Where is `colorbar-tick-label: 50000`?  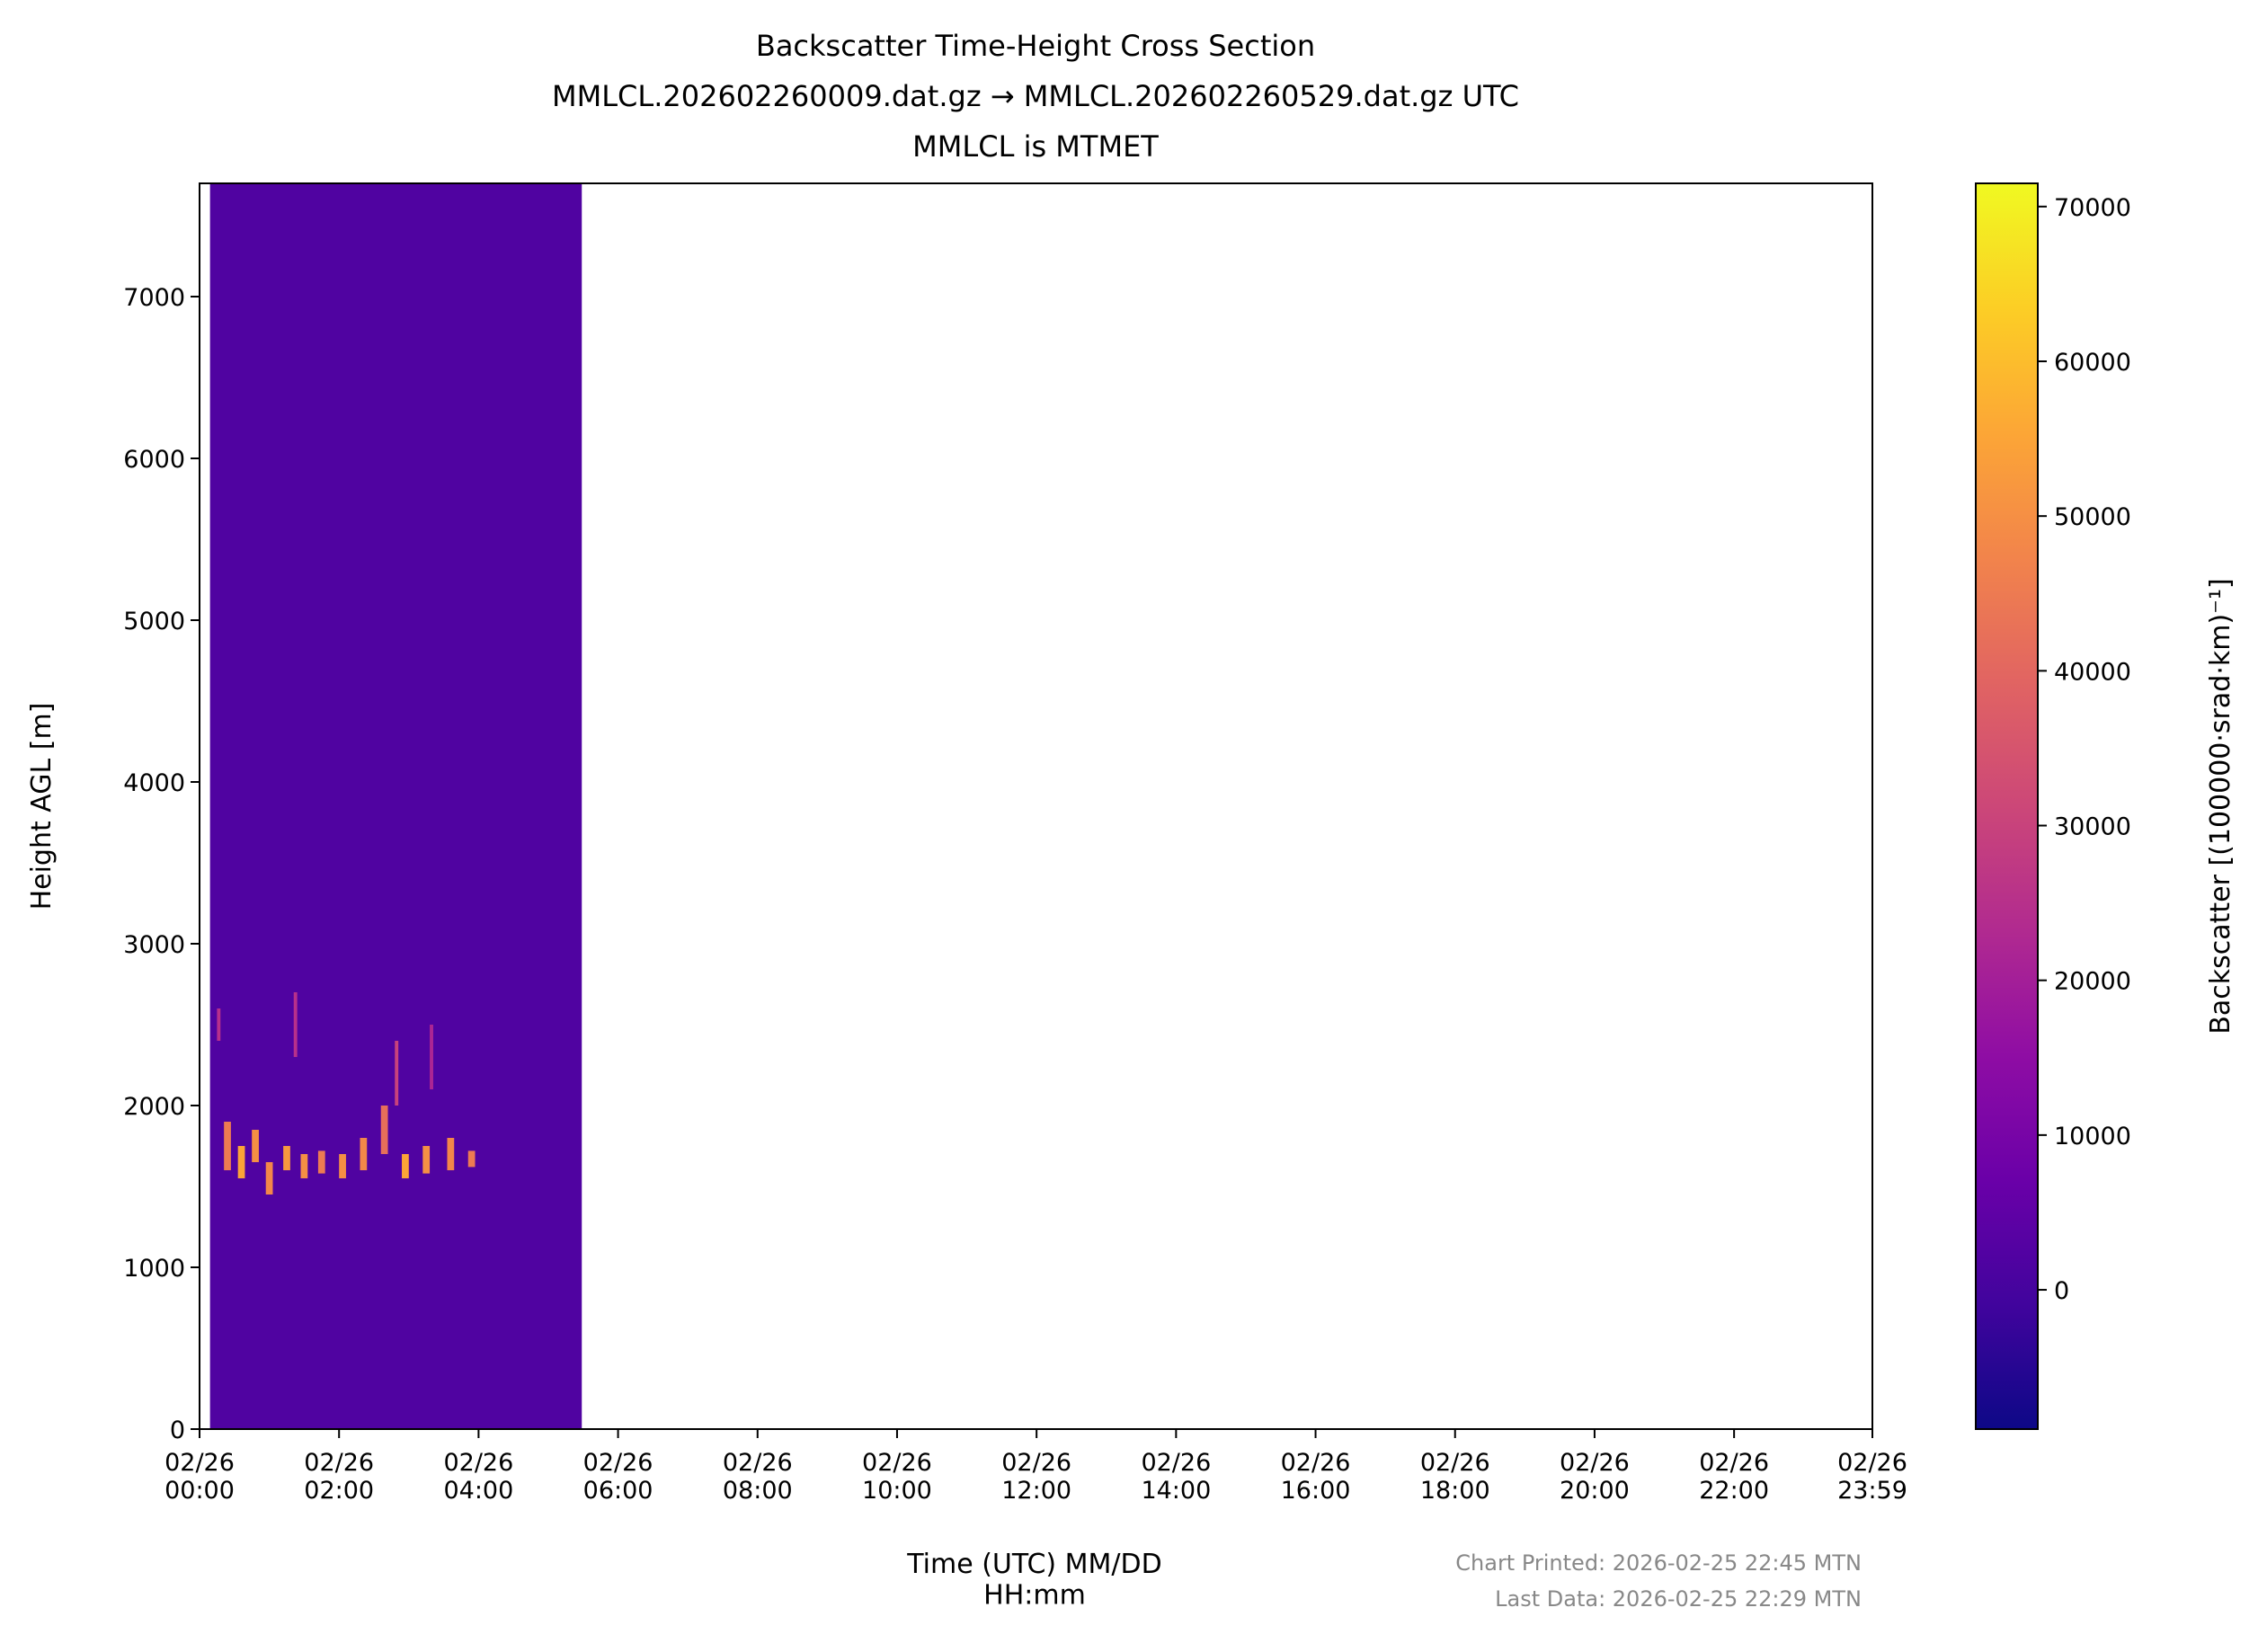
colorbar-tick-label: 50000 is located at coordinates (2092, 517).